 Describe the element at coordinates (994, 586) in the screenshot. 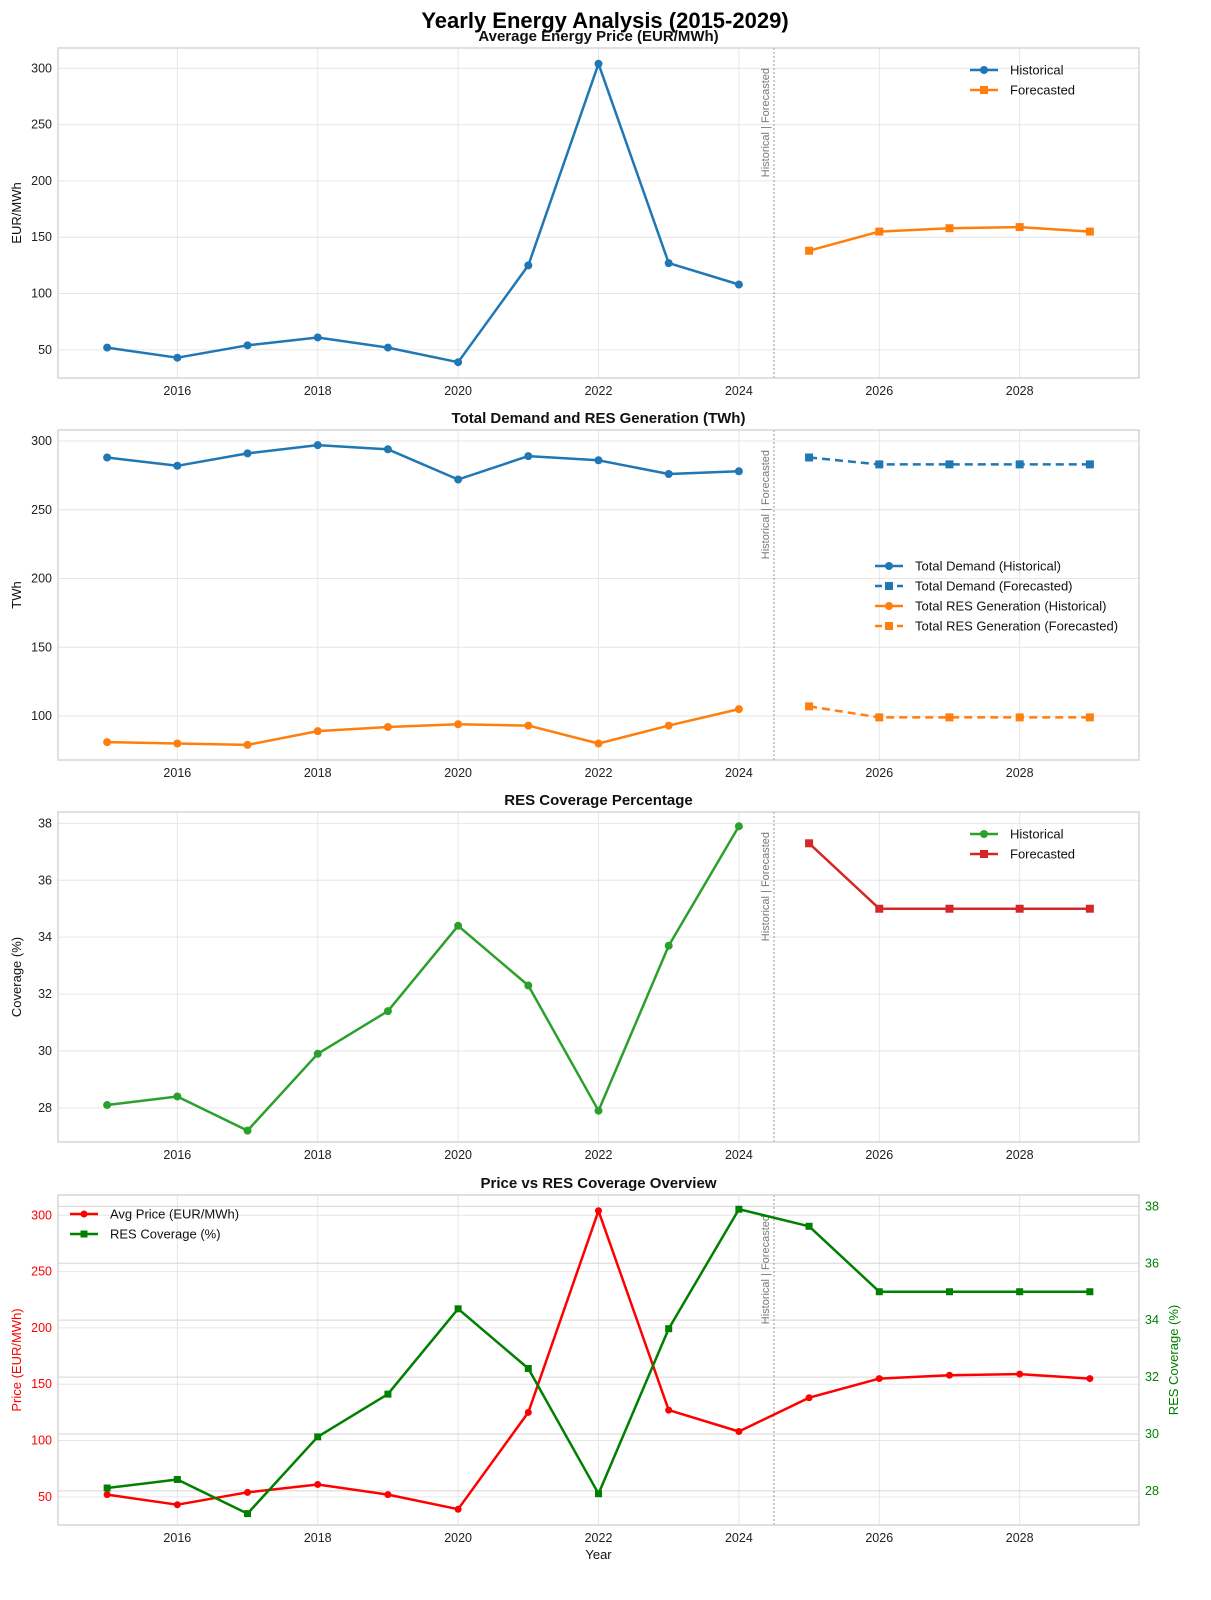

I see `legend-label: Total Demand (Forecasted)` at that location.